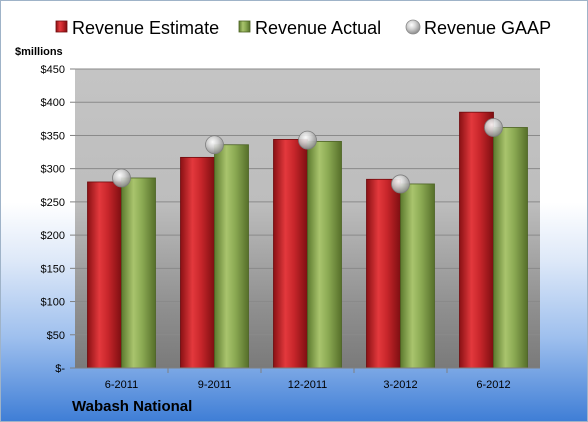 This screenshot has height=422, width=588. What do you see at coordinates (487, 28) in the screenshot?
I see `legend-label: Revenue GAAP` at bounding box center [487, 28].